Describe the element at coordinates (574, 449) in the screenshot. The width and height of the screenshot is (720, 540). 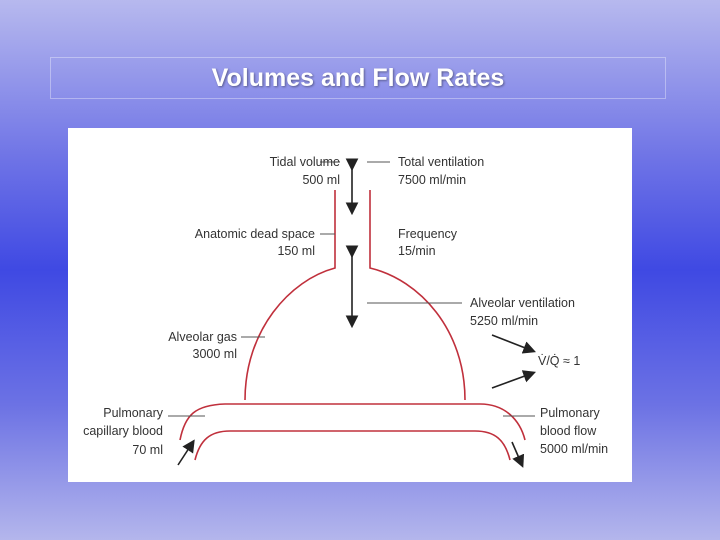
I see `label: 5000 ml/min` at that location.